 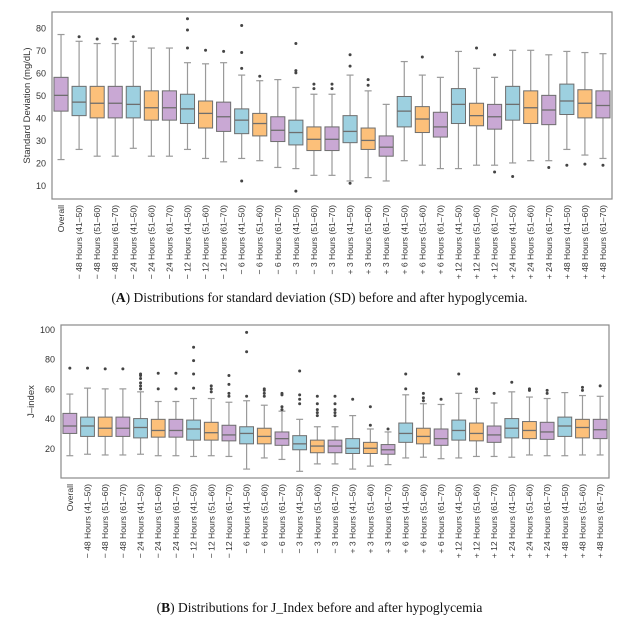 I want to click on x-tick-label: − 6 Hours (51–60), so click(x=260, y=240).